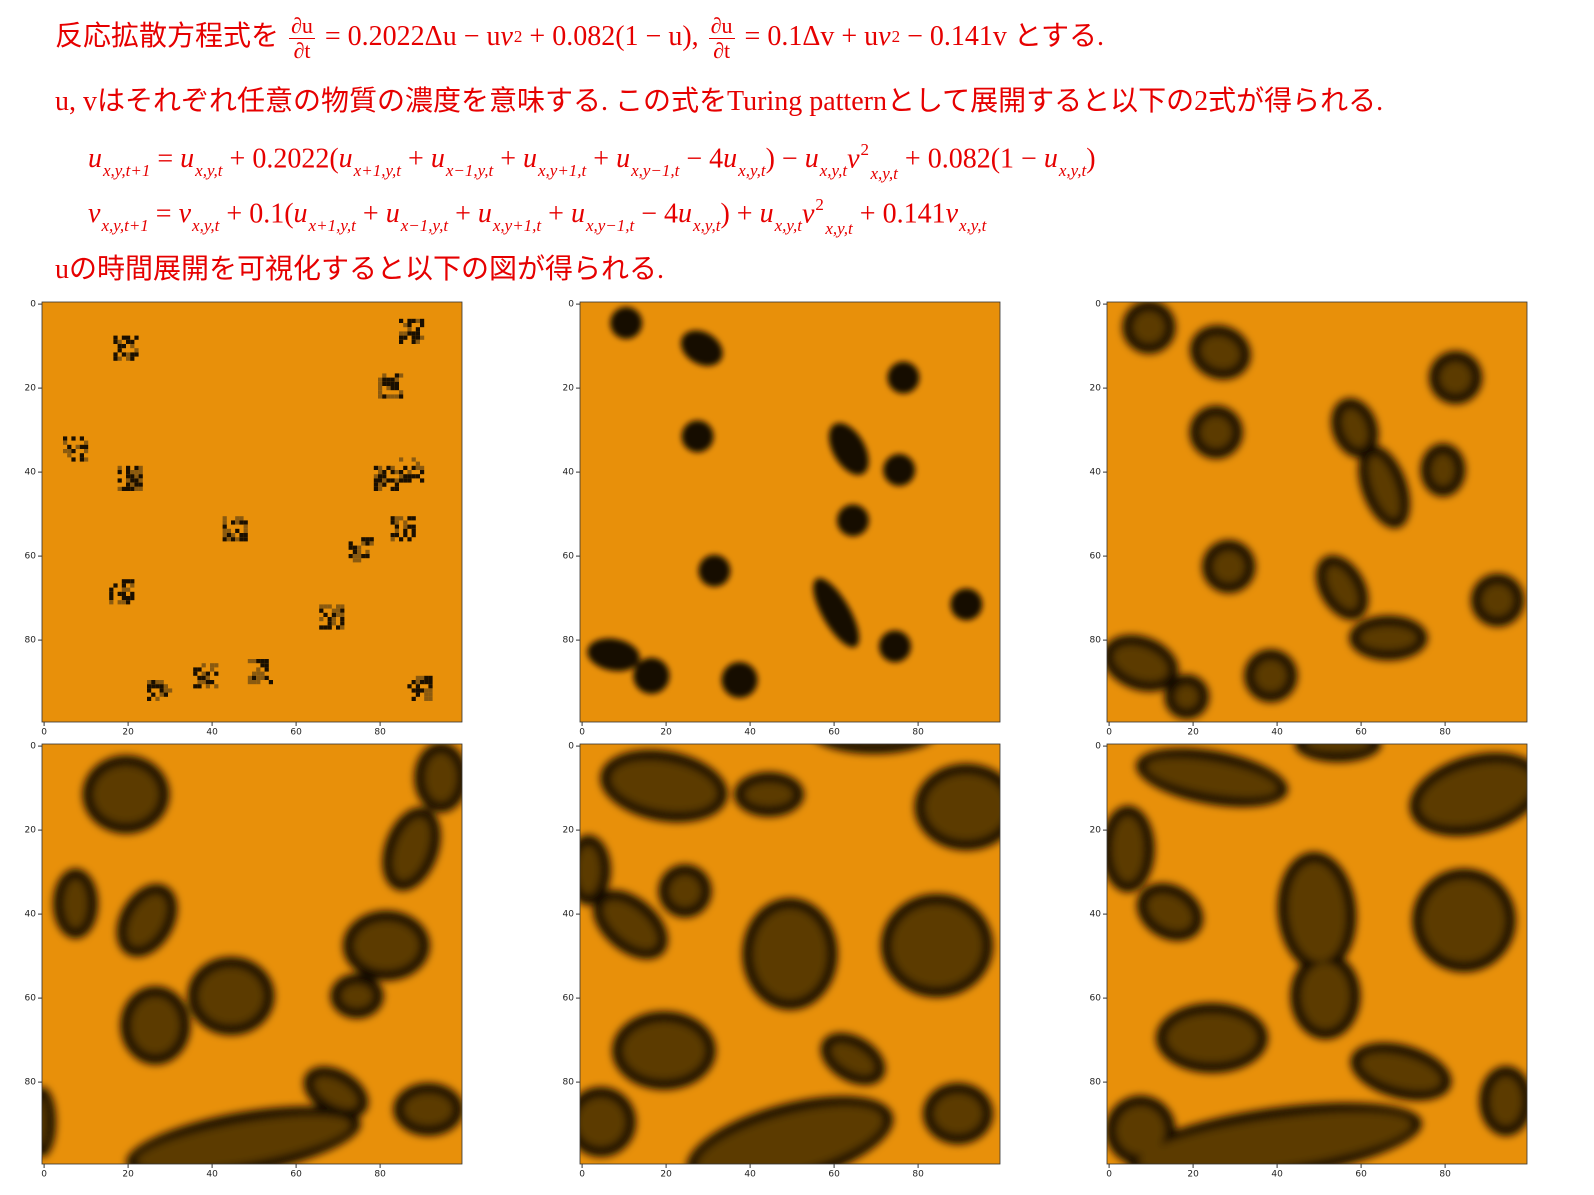 The width and height of the screenshot is (1594, 1195). I want to click on x-tick-label: 80, so click(380, 733).